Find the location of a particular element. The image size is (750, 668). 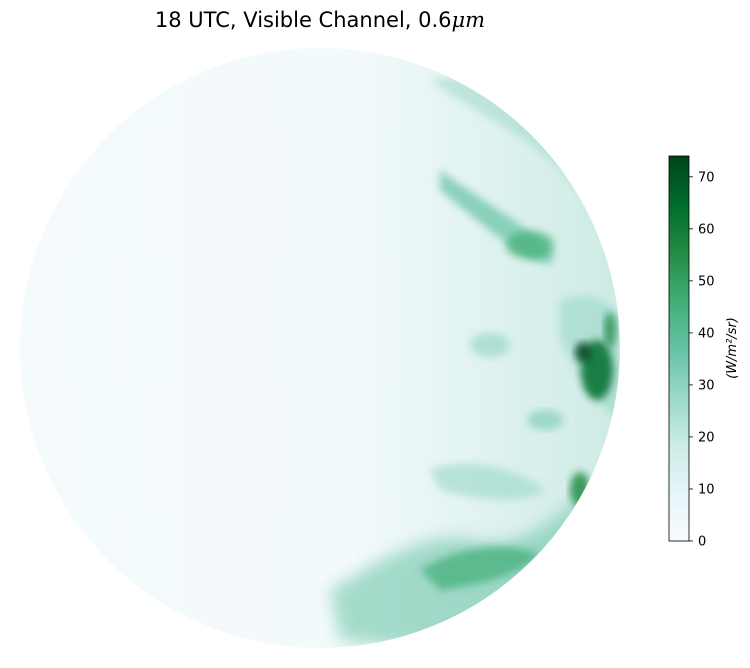

colorbar-tick-label: 0 is located at coordinates (702, 542).